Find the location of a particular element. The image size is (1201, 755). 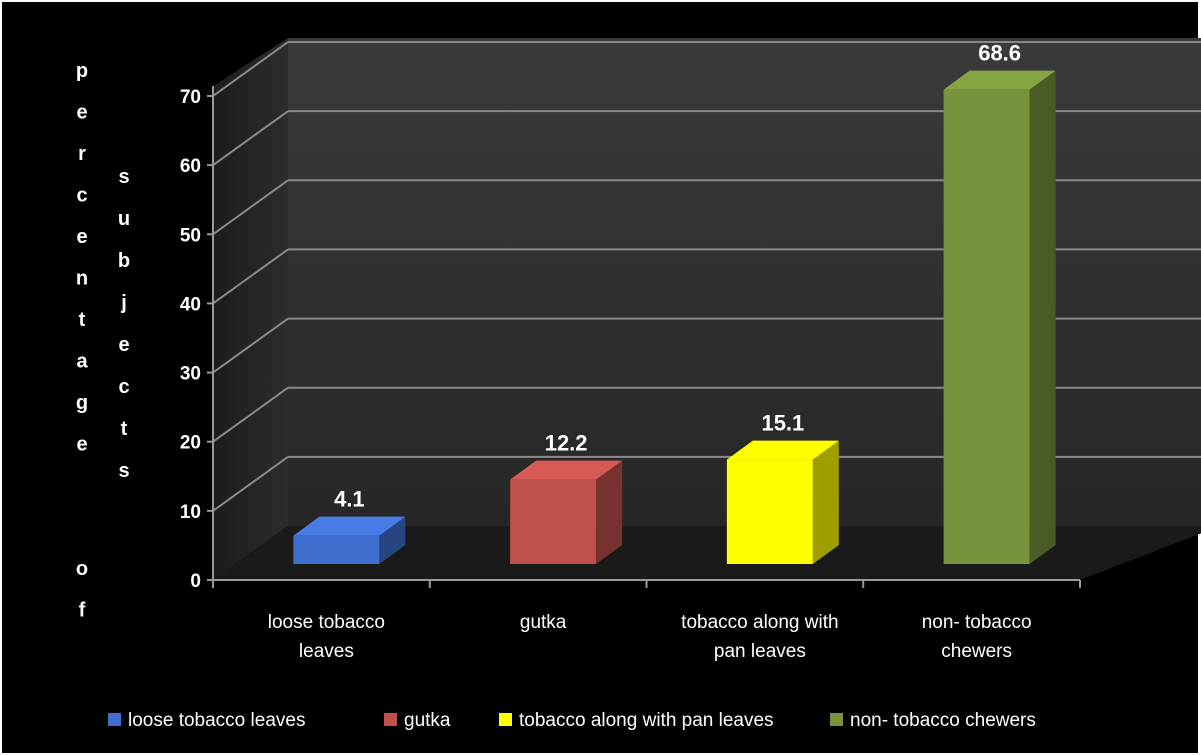

legend-item-4: non- tobacco chewers is located at coordinates (933, 720).